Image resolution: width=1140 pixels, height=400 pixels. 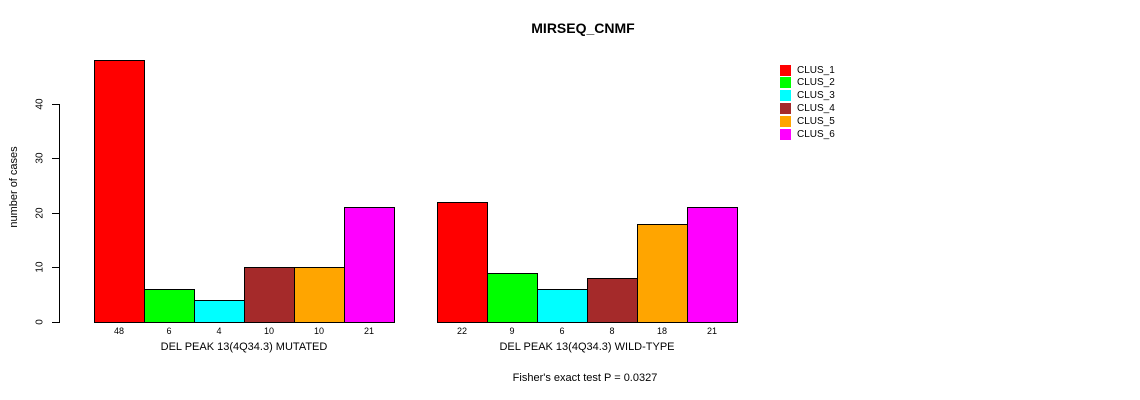 What do you see at coordinates (587, 347) in the screenshot?
I see `group-label-2: DEL PEAK 13(4Q34.3) WILD-TYPE` at bounding box center [587, 347].